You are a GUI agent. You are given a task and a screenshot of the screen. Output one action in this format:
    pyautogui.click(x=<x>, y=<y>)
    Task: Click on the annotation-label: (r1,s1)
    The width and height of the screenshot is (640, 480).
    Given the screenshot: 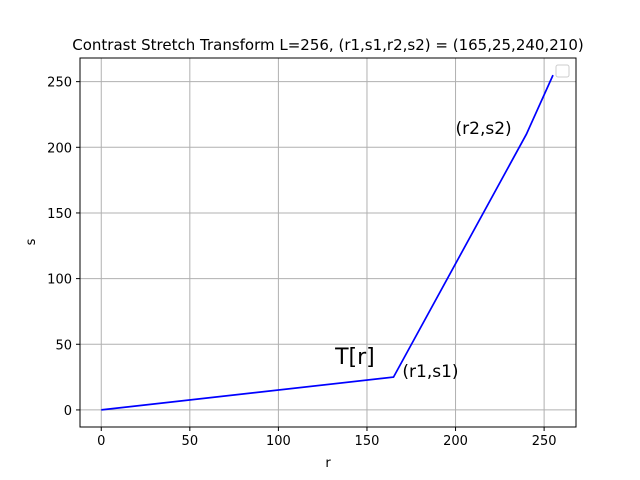 What is the action you would take?
    pyautogui.click(x=430, y=372)
    